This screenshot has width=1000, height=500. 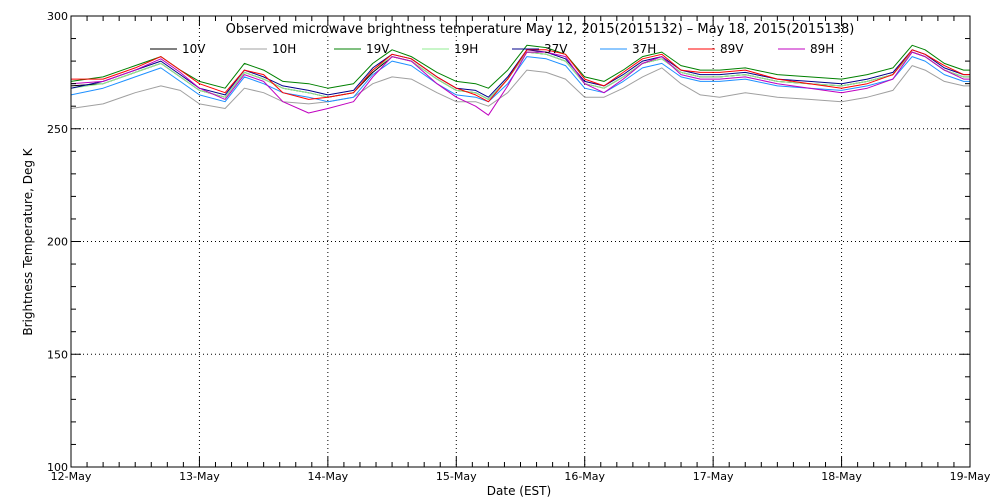 What do you see at coordinates (71, 476) in the screenshot?
I see `x-tick-label: 12-May` at bounding box center [71, 476].